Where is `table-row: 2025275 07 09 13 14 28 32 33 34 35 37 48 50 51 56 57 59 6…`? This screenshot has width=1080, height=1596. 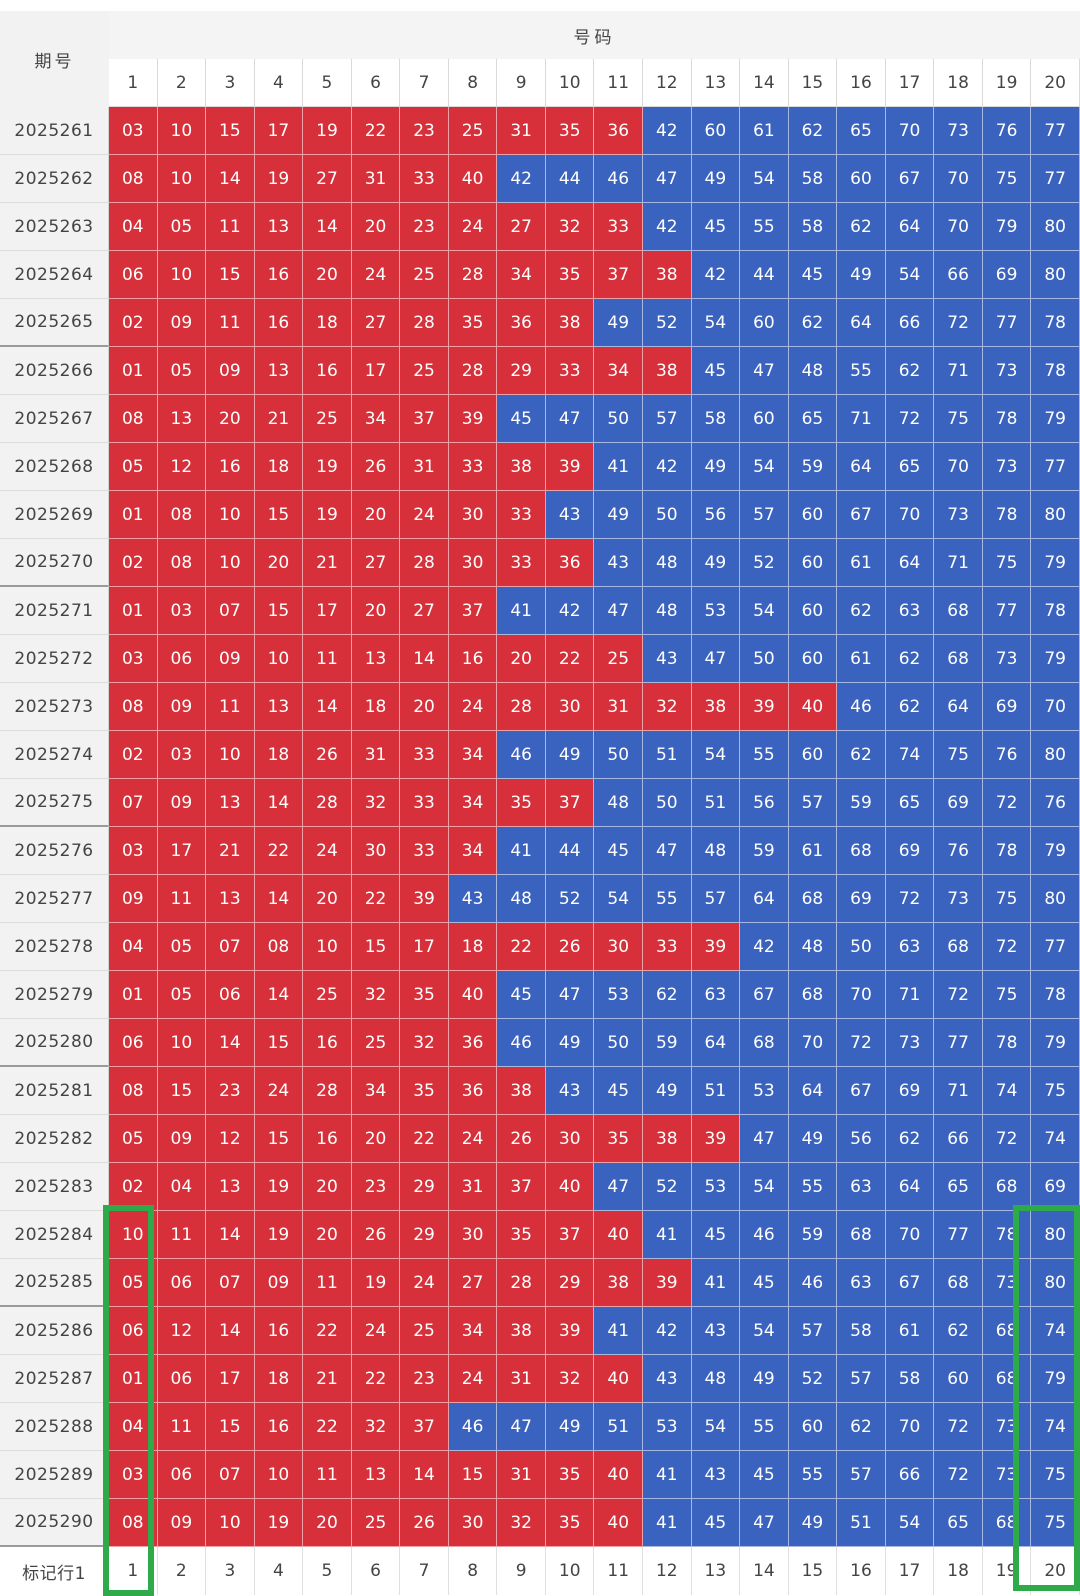 table-row: 2025275 07 09 13 14 28 32 33 34 35 37 48 50 51 56 57 59 6… is located at coordinates (540, 803).